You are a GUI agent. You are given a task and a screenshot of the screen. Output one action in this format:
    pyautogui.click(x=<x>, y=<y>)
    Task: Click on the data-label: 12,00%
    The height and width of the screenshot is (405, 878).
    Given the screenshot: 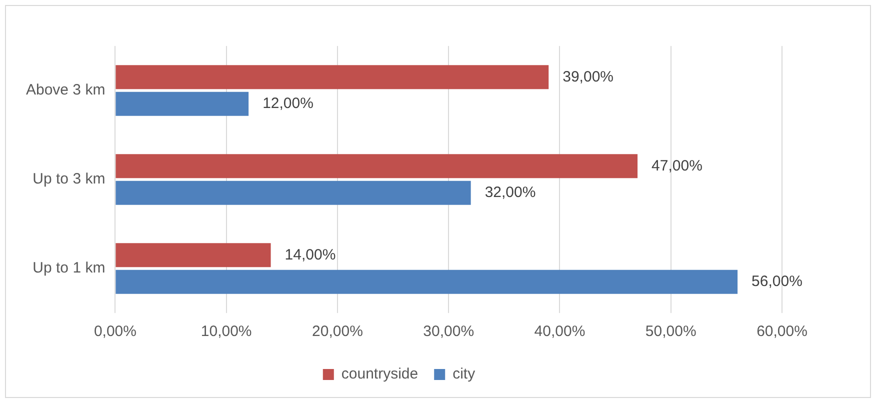 What is the action you would take?
    pyautogui.click(x=288, y=103)
    